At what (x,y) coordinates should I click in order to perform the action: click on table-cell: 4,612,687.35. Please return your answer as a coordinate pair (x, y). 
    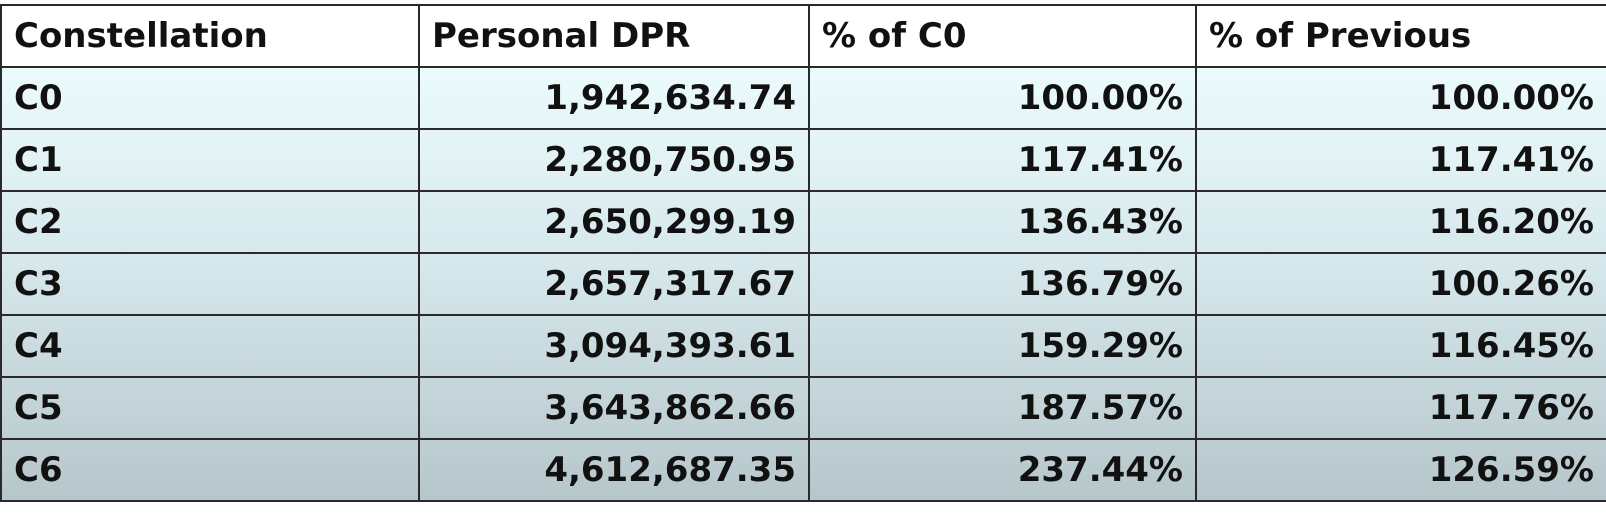
    Looking at the image, I should click on (614, 470).